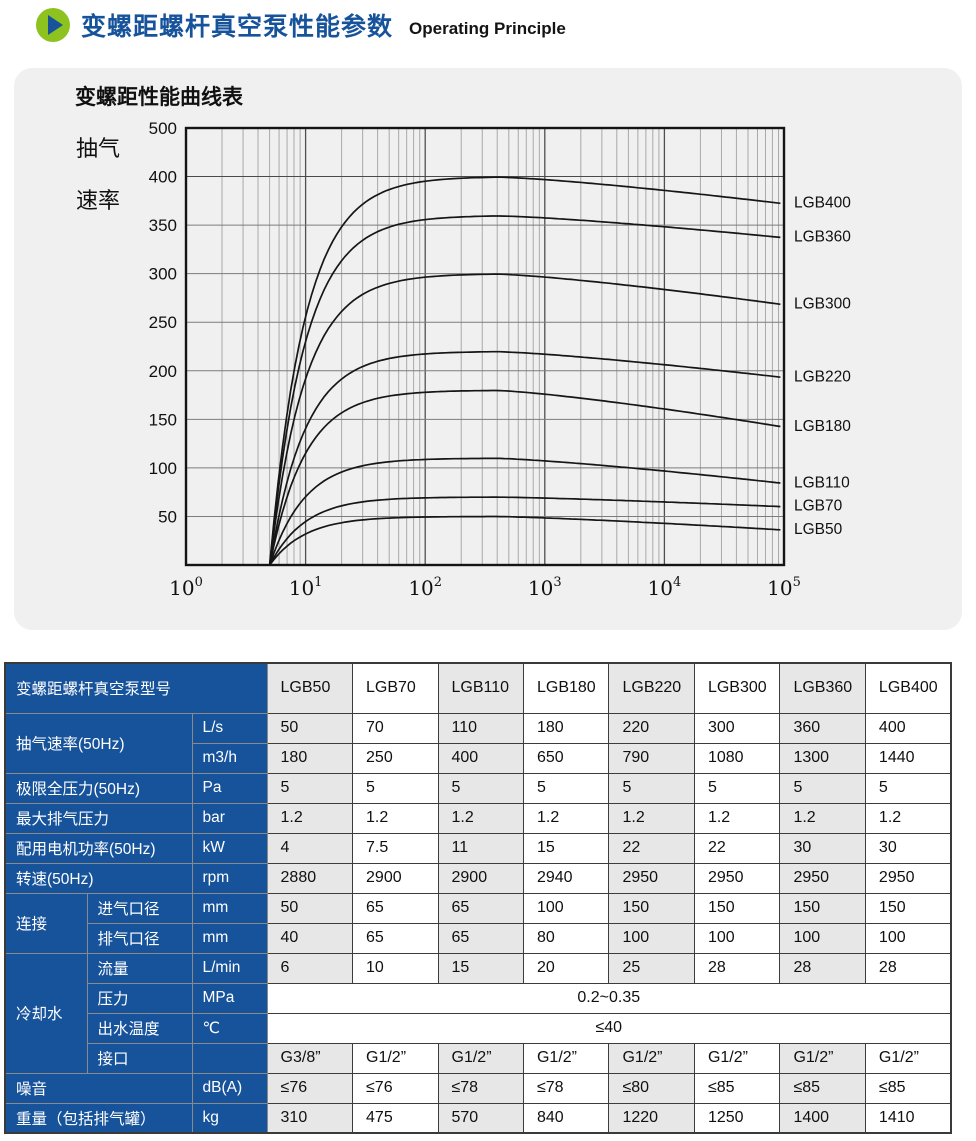 This screenshot has height=1141, width=976. Describe the element at coordinates (229, 848) in the screenshot. I see `row-label-cell: kW` at that location.